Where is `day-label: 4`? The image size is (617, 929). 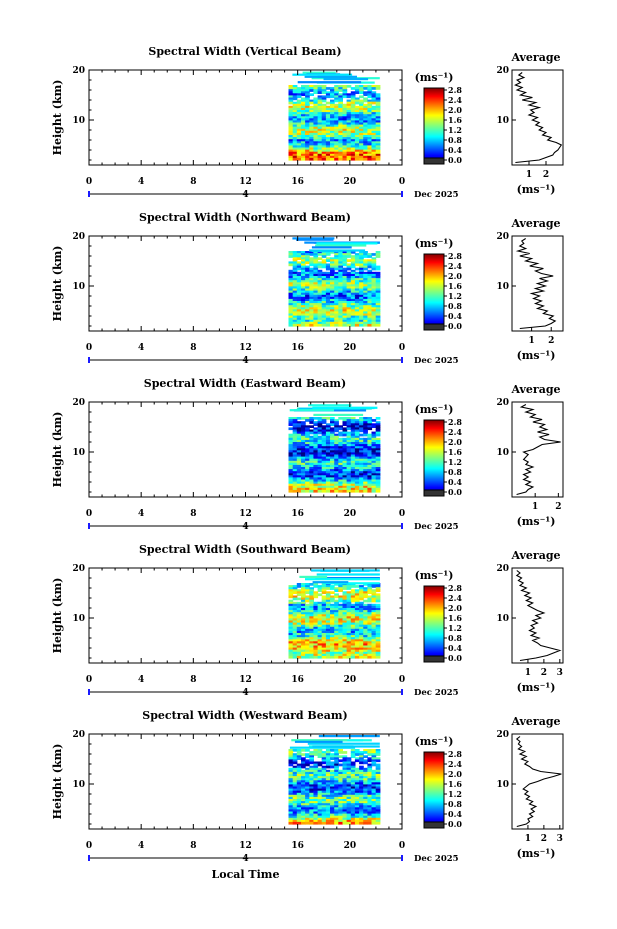 day-label: 4 is located at coordinates (245, 859).